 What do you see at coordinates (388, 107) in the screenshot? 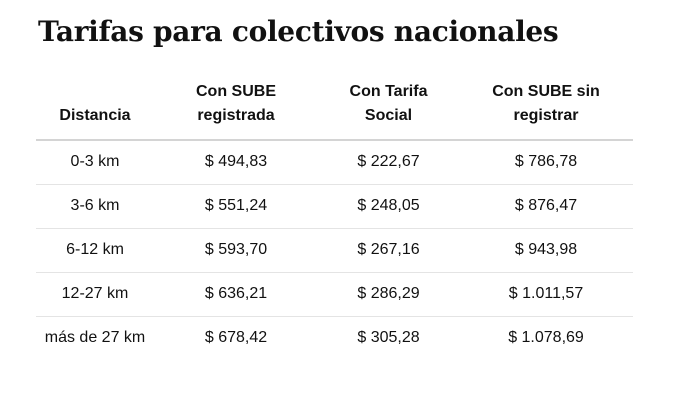
I see `header-social-fare: Con Tarifa Social` at bounding box center [388, 107].